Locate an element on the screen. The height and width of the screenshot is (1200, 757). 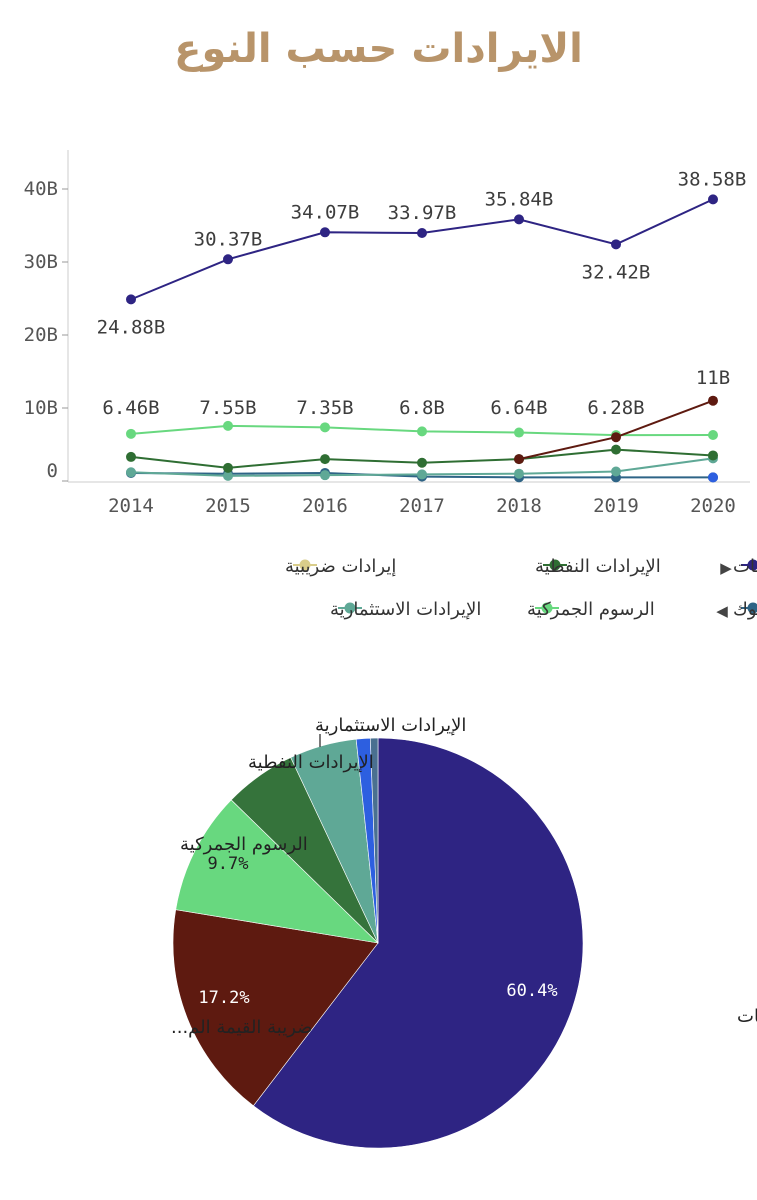
data-label: 34.07B is located at coordinates (325, 212).